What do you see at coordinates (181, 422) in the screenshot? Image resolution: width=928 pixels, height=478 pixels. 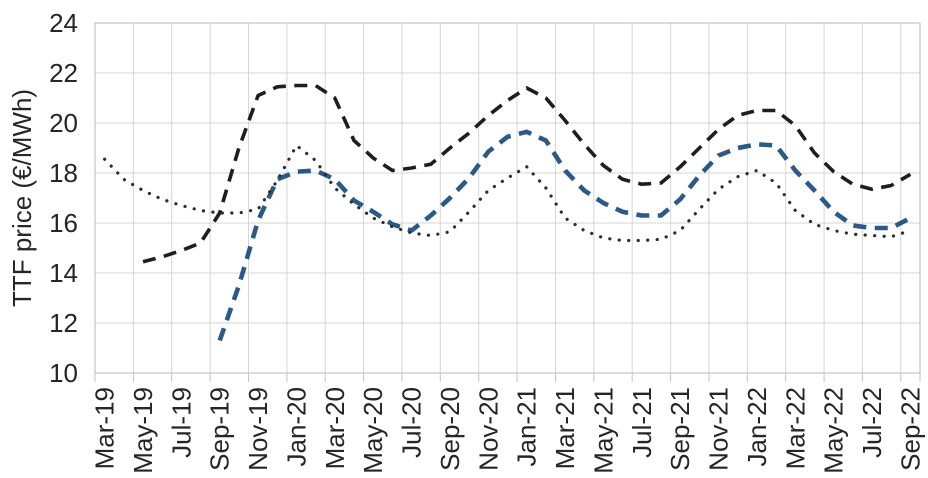 I see `x-tick-label: Jul-19` at bounding box center [181, 422].